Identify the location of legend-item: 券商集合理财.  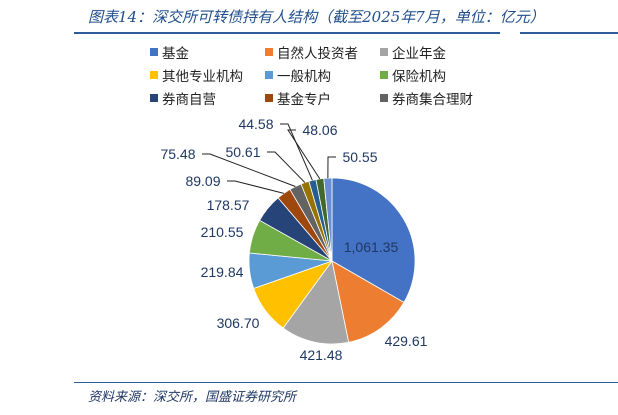
(435, 98).